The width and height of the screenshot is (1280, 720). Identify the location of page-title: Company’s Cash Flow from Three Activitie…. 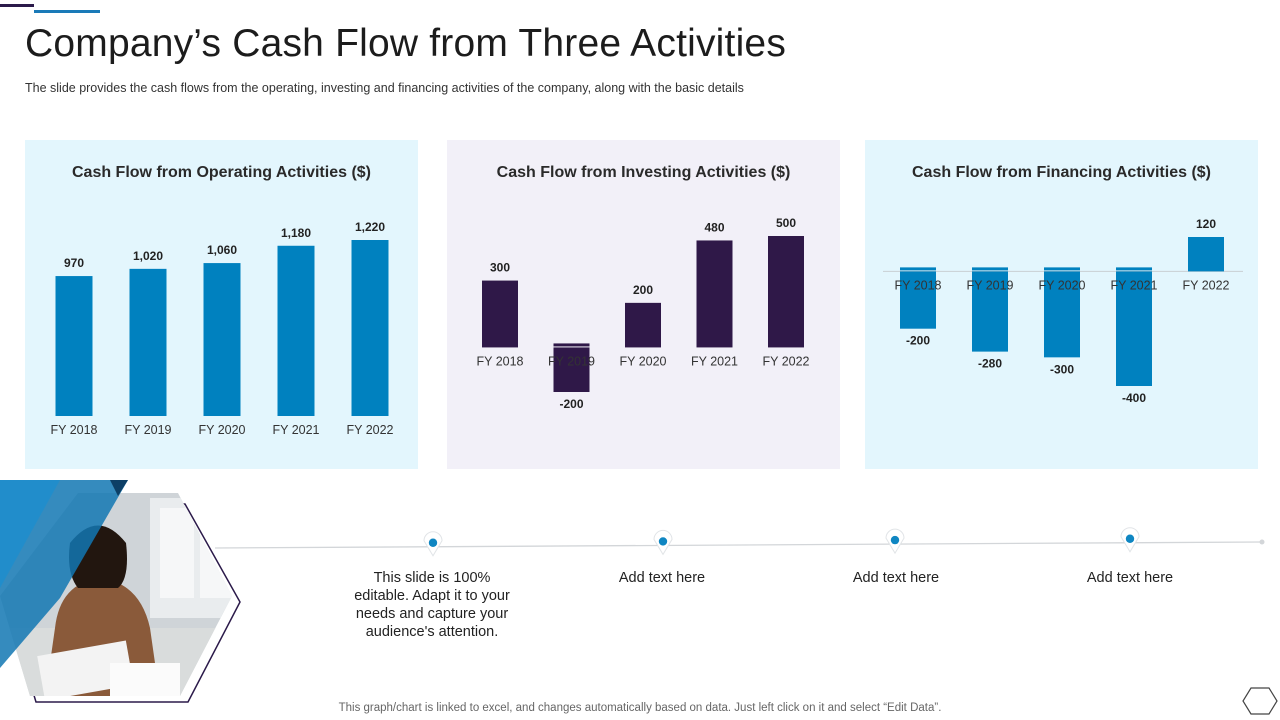
(406, 43).